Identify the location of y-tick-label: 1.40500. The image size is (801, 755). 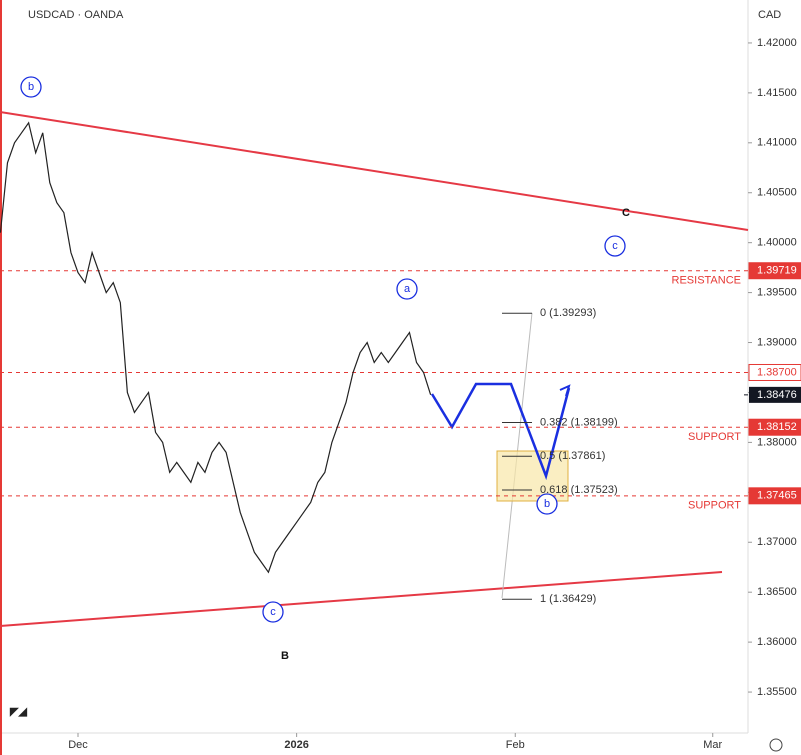
(777, 193).